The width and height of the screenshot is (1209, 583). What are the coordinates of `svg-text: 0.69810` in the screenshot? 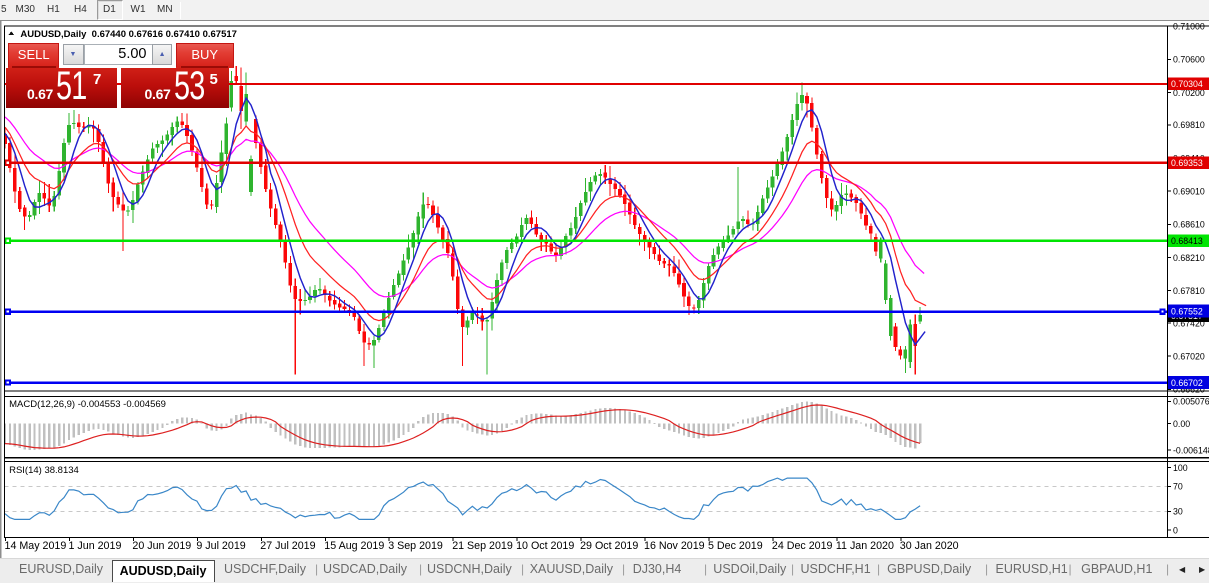 It's located at (1189, 125).